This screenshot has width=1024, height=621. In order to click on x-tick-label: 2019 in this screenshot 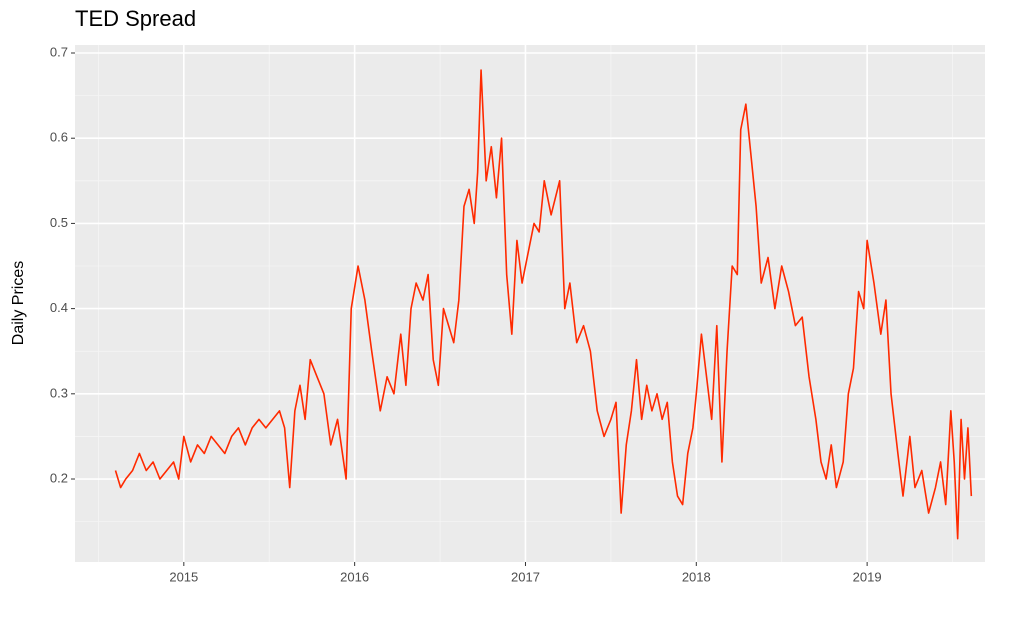, I will do `click(867, 576)`.